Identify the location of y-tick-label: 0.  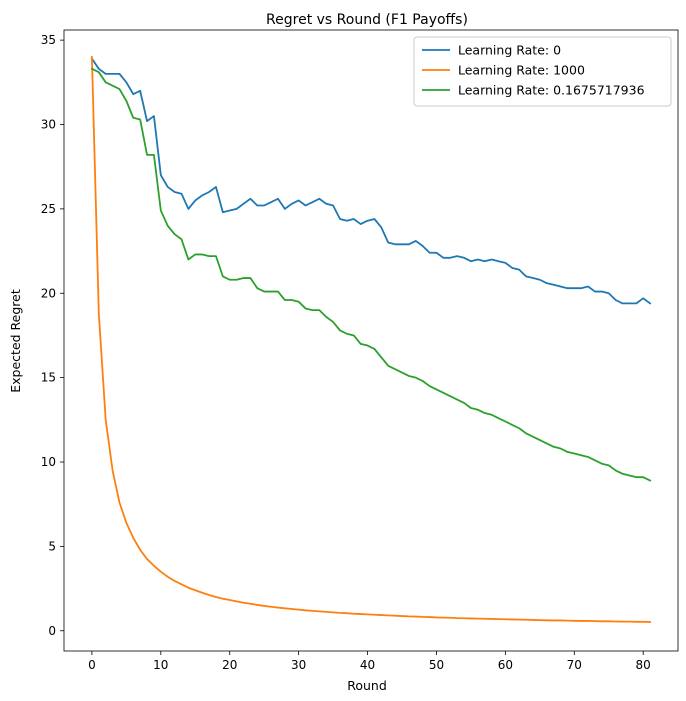
(52, 631).